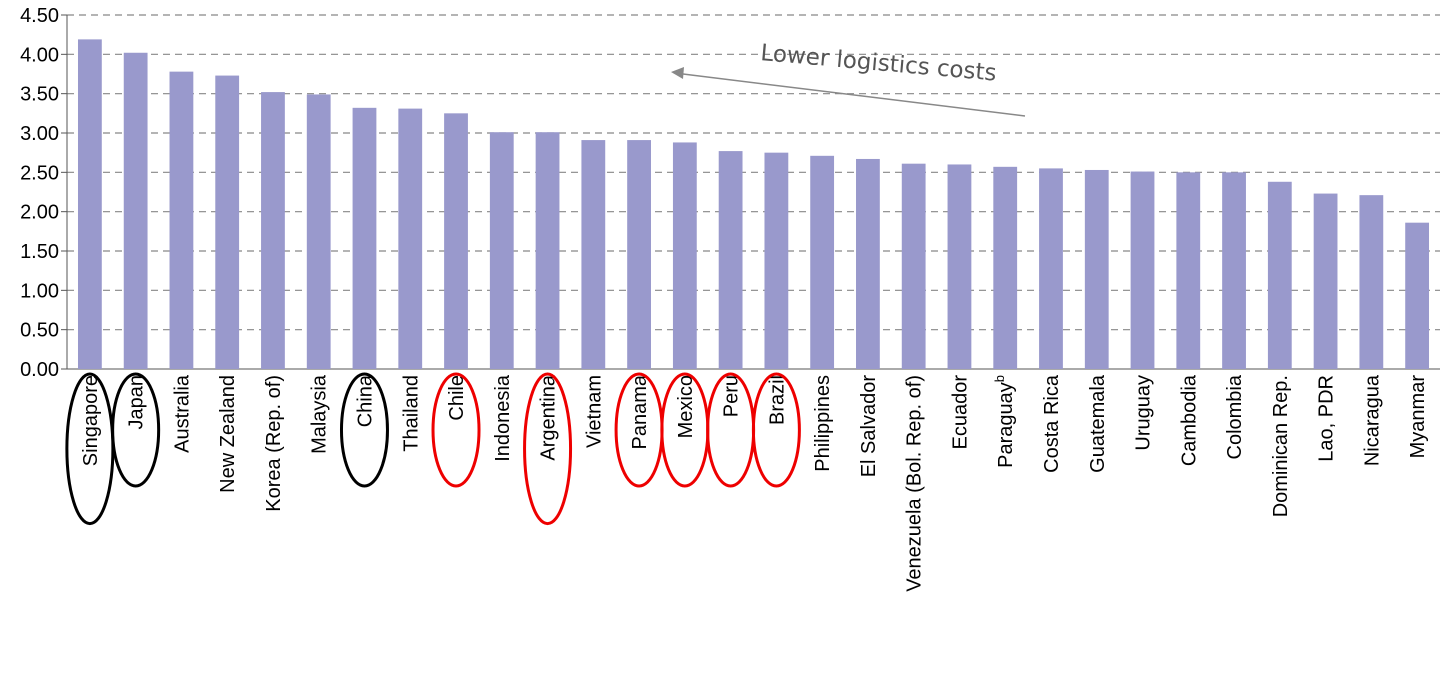 The image size is (1443, 682). Describe the element at coordinates (959, 266) in the screenshot. I see `bar-ecuador` at that location.